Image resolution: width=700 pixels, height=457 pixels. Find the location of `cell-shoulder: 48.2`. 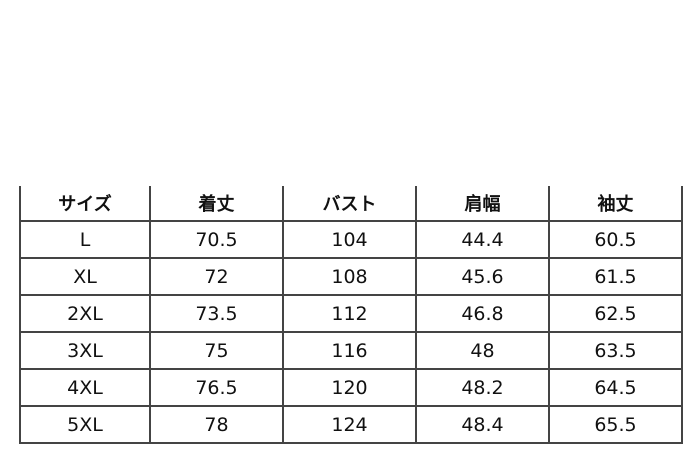

cell-shoulder: 48.2 is located at coordinates (482, 387).